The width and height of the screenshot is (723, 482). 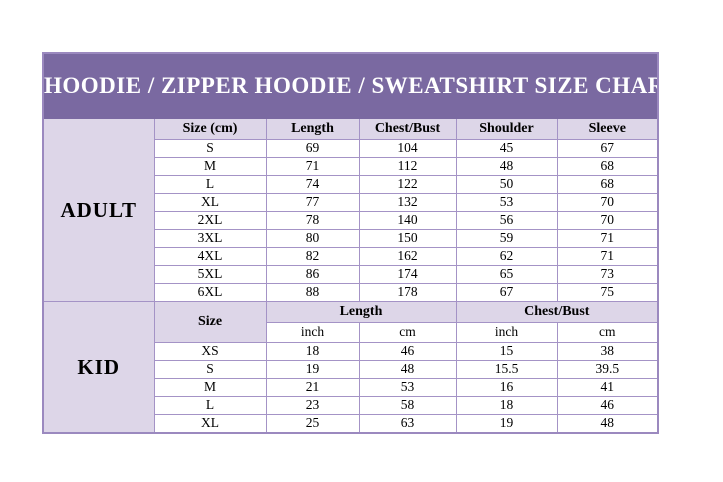 I want to click on column-subheader-length-cm: cm, so click(x=407, y=332).